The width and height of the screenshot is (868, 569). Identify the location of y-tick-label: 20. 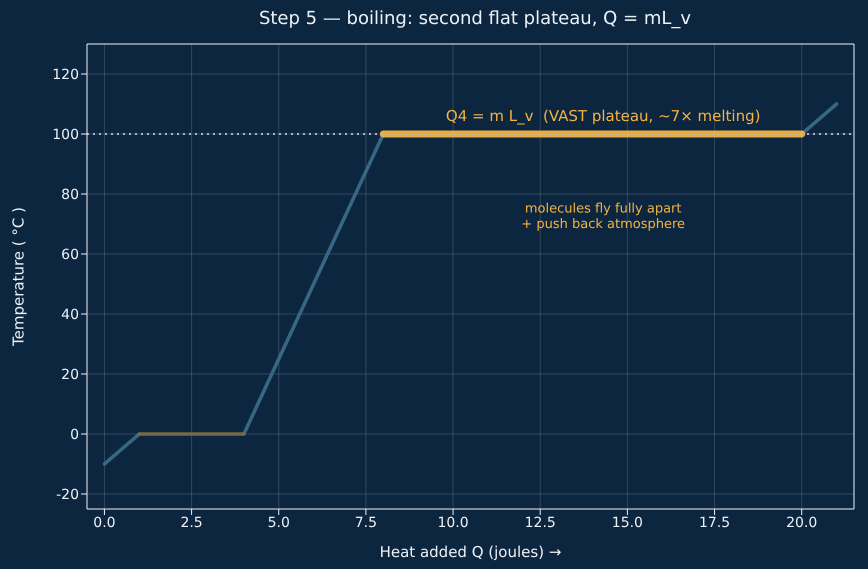
(70, 374).